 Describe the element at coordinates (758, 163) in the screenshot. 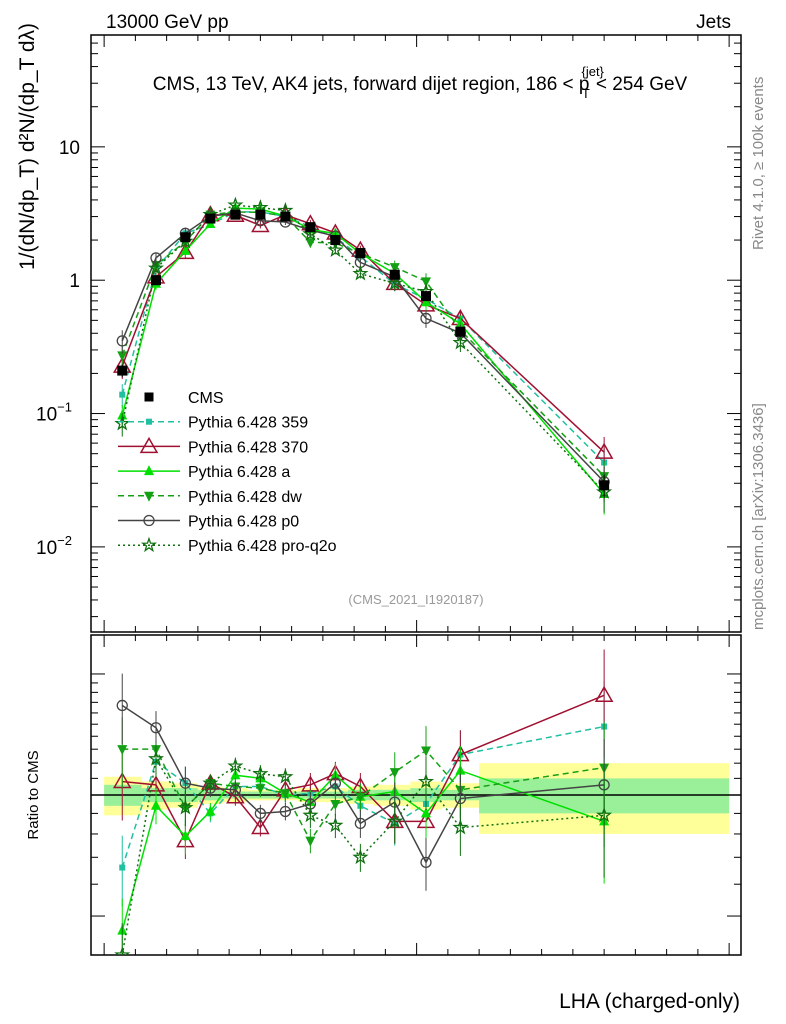

I see `rivet-version-label: Rivet 4.1.0, ≥ 100k events` at that location.